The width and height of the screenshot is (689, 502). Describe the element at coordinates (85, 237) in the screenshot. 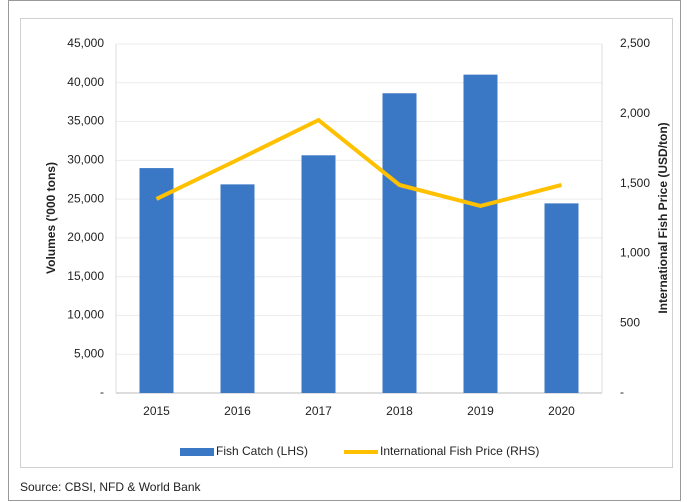

I see `yticks-label: 20,000` at that location.